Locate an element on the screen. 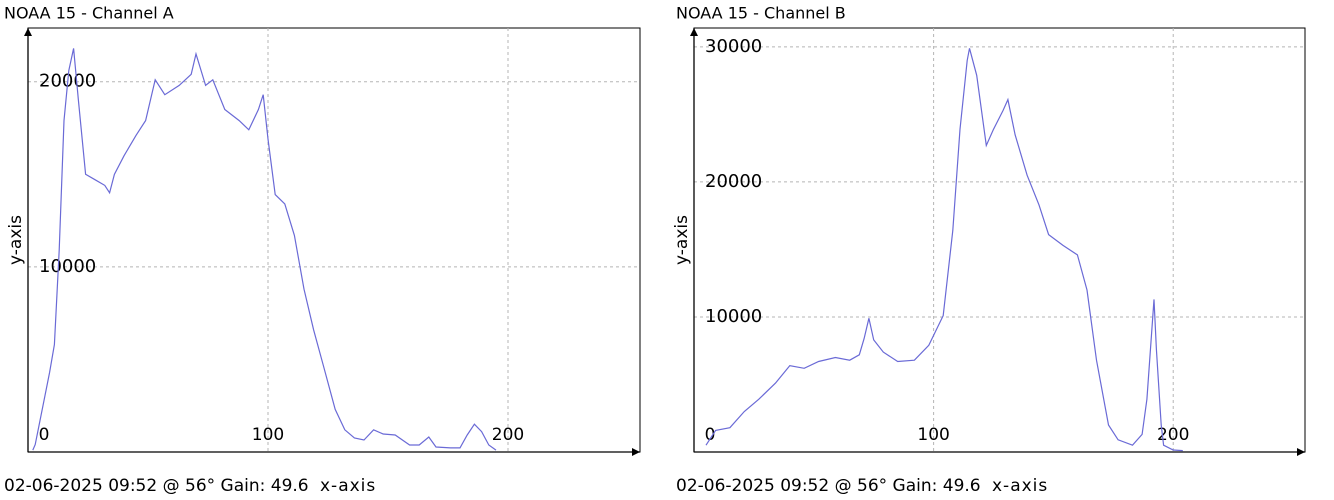 Image resolution: width=1334 pixels, height=500 pixels. chart-title: NOAA 15 - Channel B is located at coordinates (761, 13).